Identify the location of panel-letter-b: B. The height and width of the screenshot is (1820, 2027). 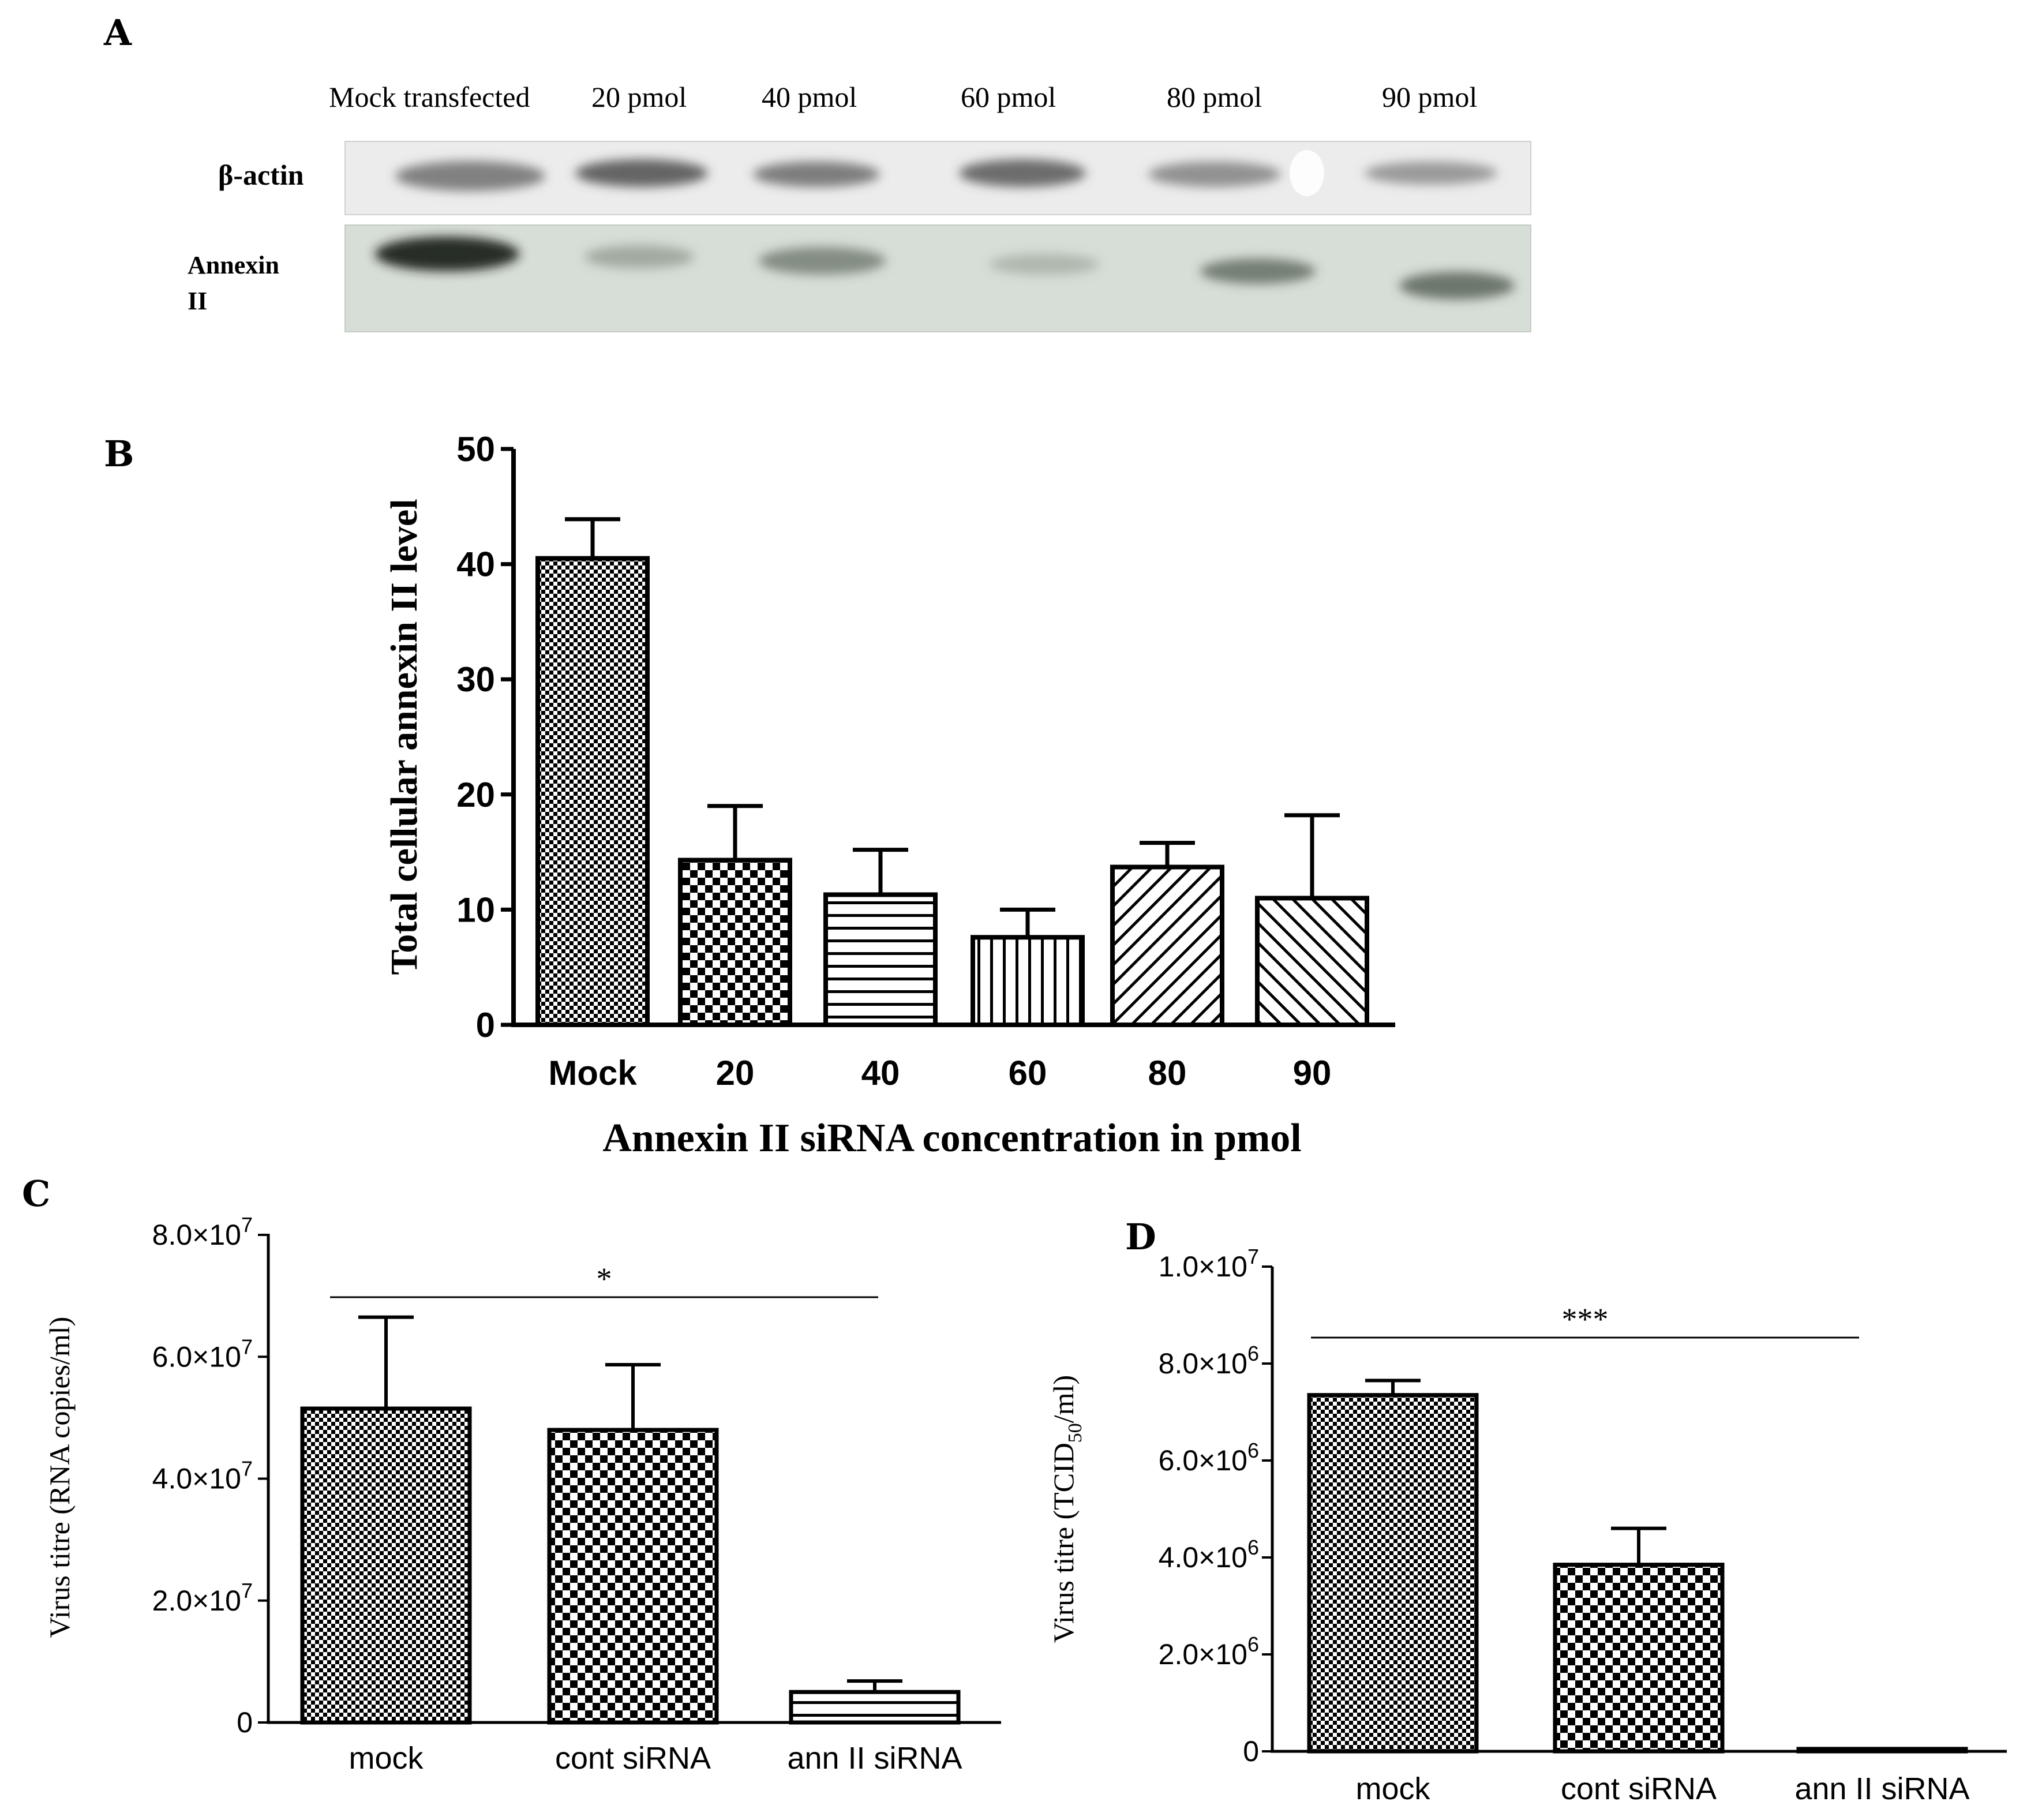
(119, 454).